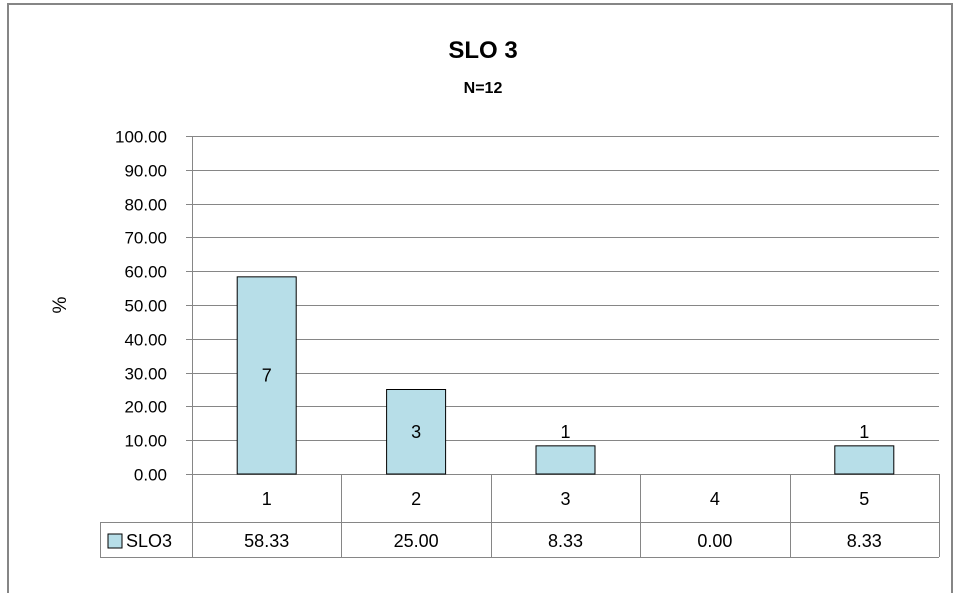 This screenshot has width=960, height=593. What do you see at coordinates (145, 407) in the screenshot?
I see `y-tick-label: 20.00` at bounding box center [145, 407].